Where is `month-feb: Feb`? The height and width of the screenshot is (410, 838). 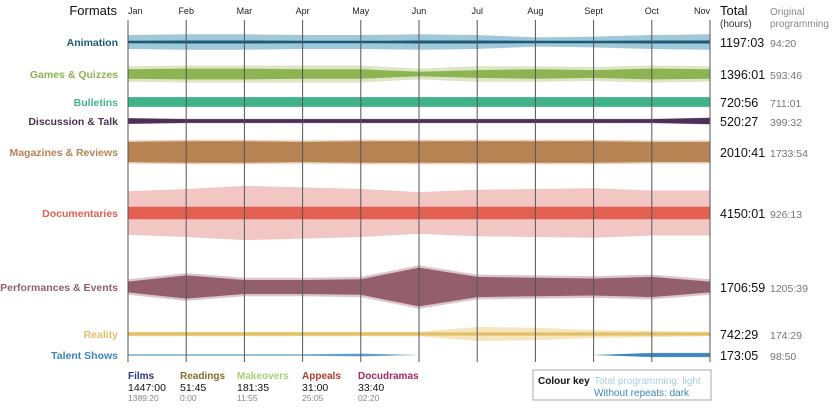
month-feb: Feb is located at coordinates (186, 11).